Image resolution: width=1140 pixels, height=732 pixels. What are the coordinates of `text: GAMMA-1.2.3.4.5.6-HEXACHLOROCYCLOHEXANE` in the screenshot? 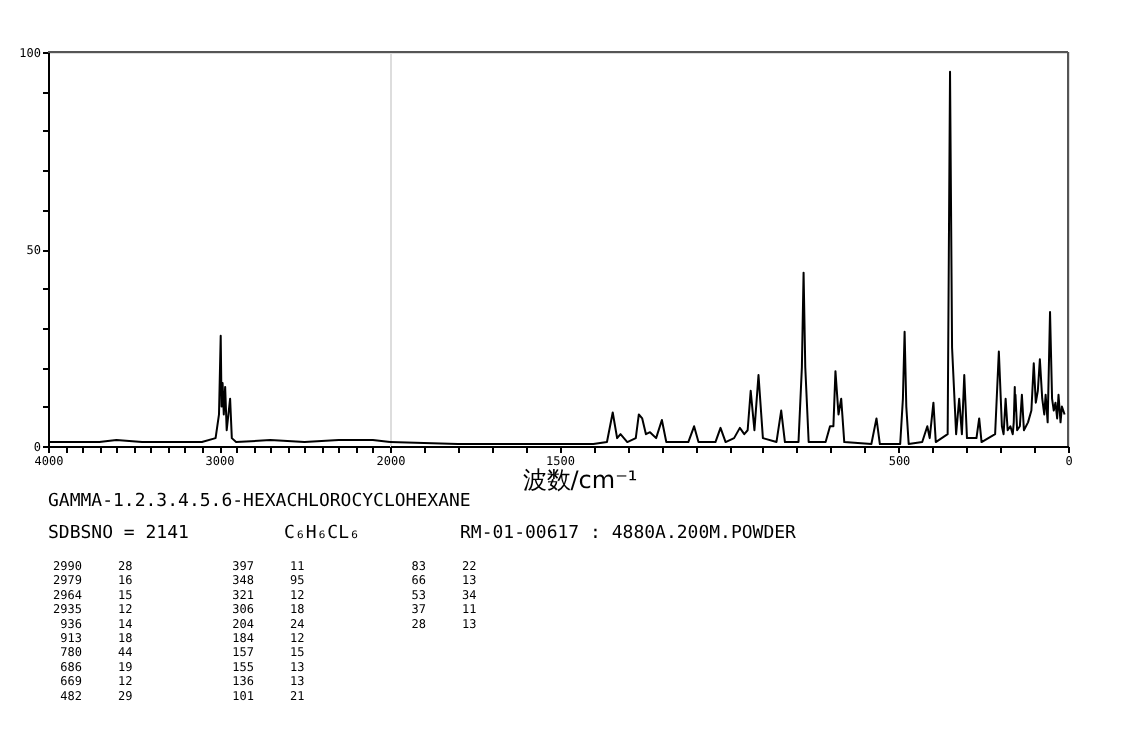 It's located at (259, 502).